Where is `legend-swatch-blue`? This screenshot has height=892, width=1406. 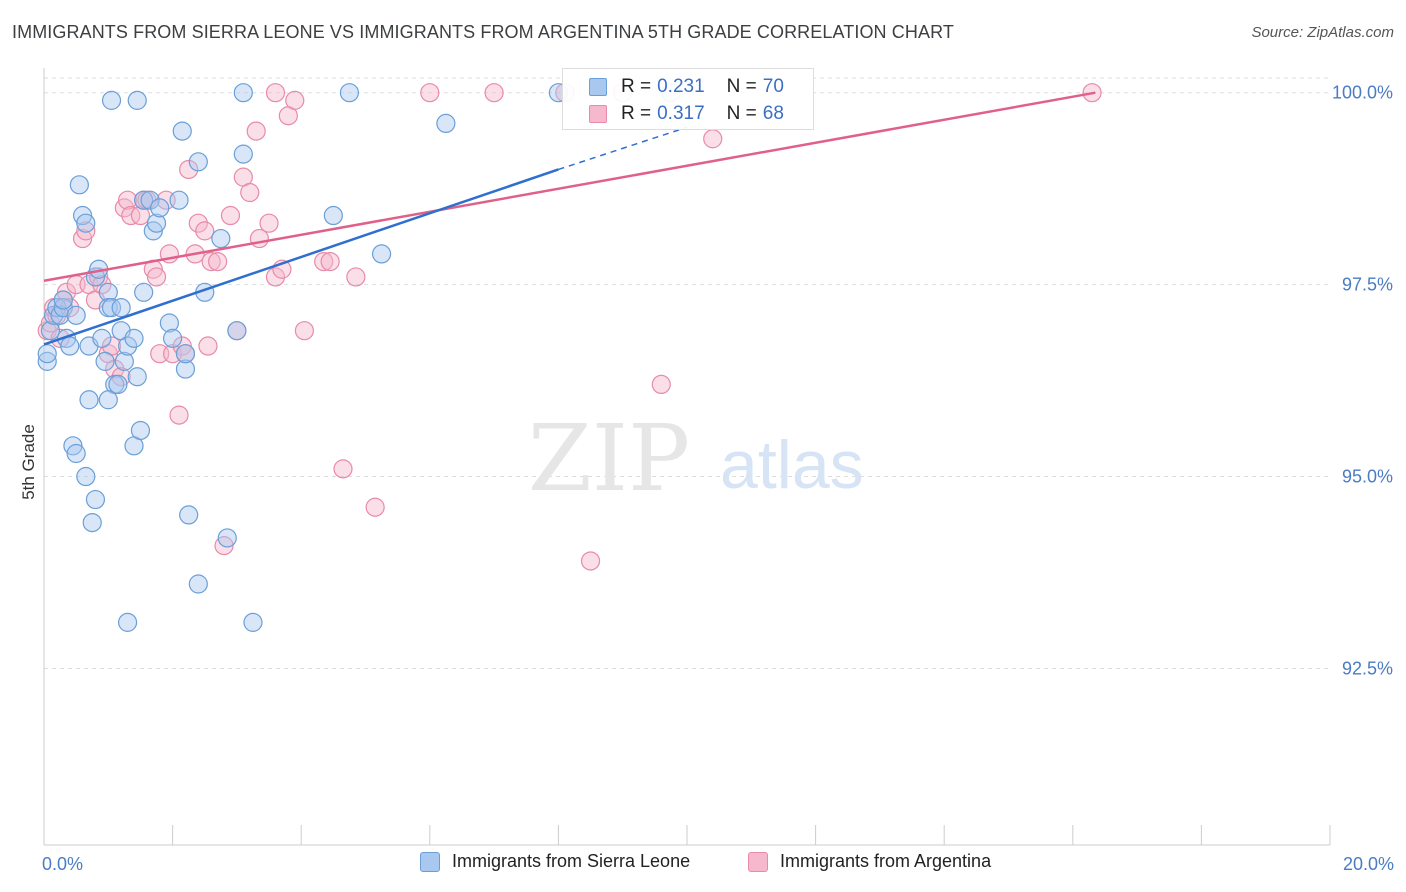
legend-swatch-blue is located at coordinates (598, 87).